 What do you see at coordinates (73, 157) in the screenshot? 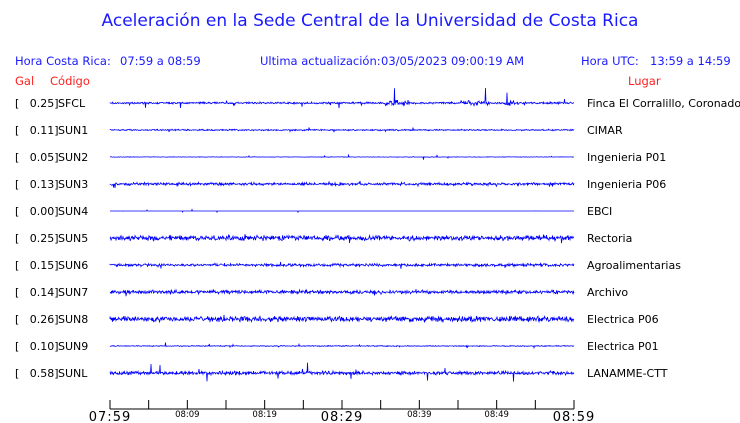
I see `station-code: SUN2` at bounding box center [73, 157].